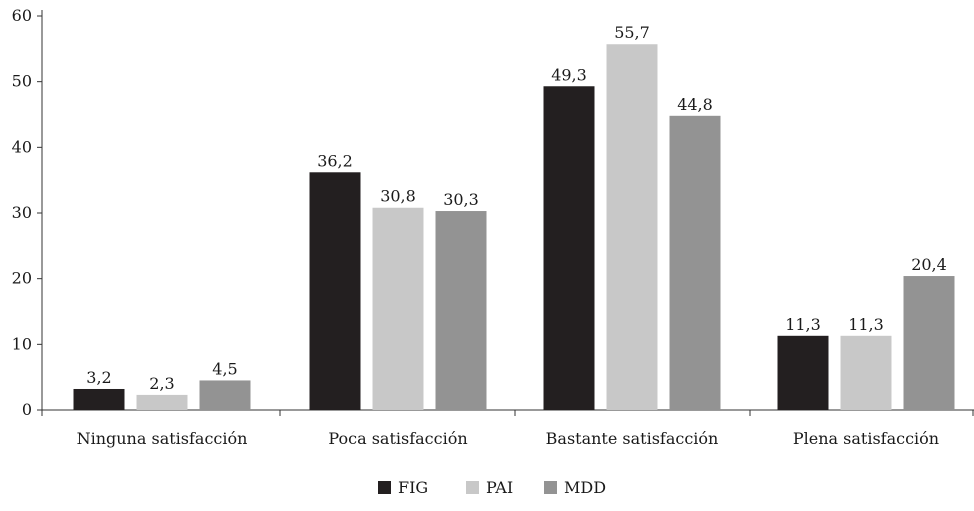  What do you see at coordinates (929, 264) in the screenshot?
I see `data-label: 20,4` at bounding box center [929, 264].